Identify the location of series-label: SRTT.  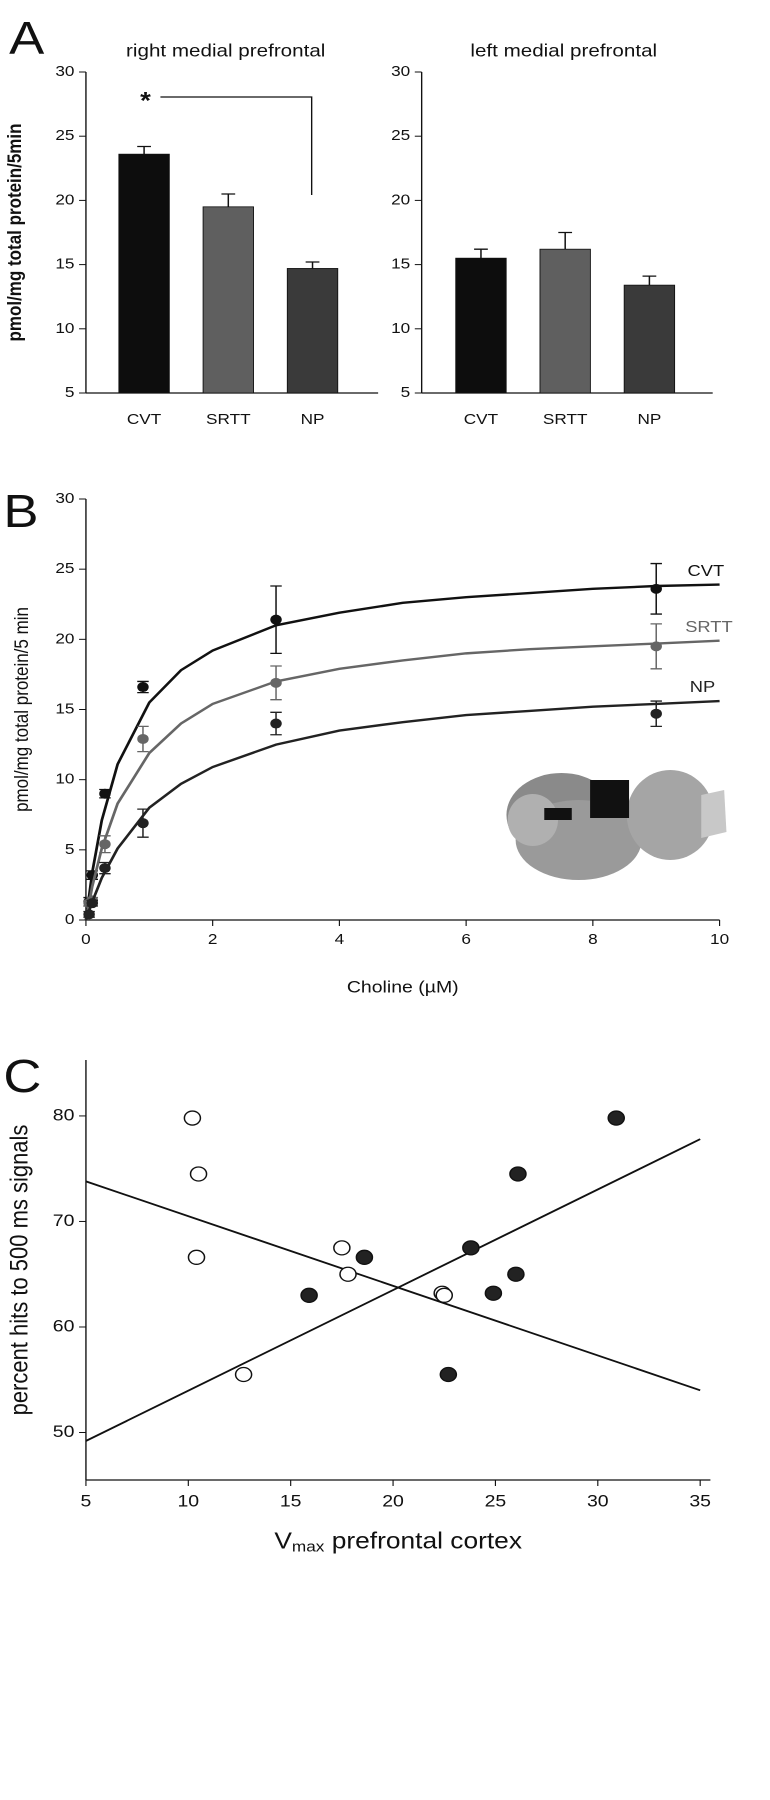
(709, 626).